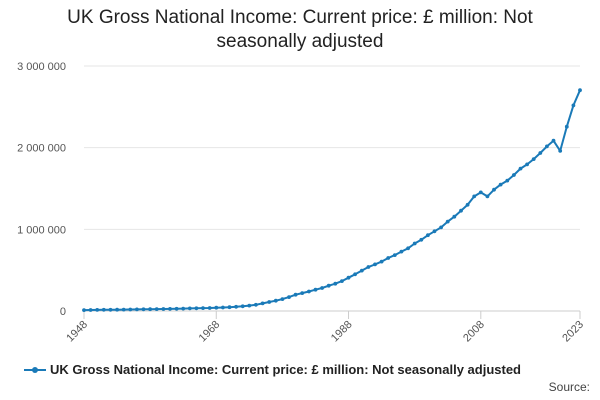 The height and width of the screenshot is (400, 600). What do you see at coordinates (573, 332) in the screenshot?
I see `x-tick-label: 2023` at bounding box center [573, 332].